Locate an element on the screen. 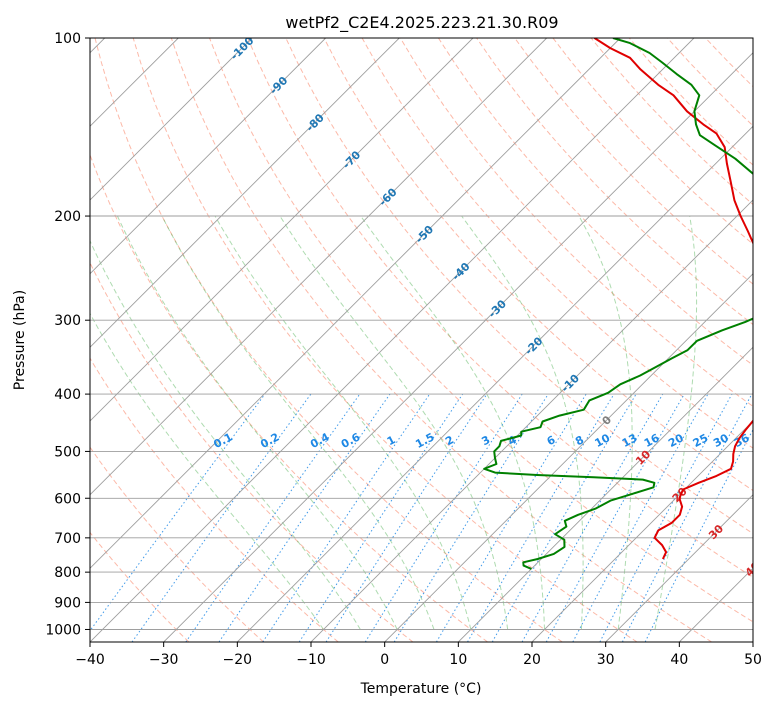  y-tick-label: 900 is located at coordinates (67, 603).